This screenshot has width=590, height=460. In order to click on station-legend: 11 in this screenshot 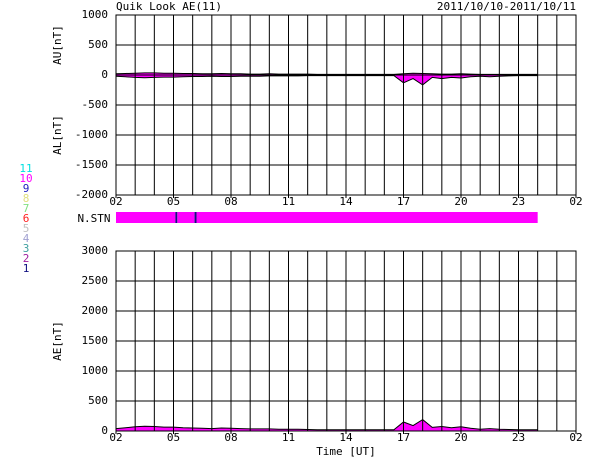, I will do `click(25, 168)`.